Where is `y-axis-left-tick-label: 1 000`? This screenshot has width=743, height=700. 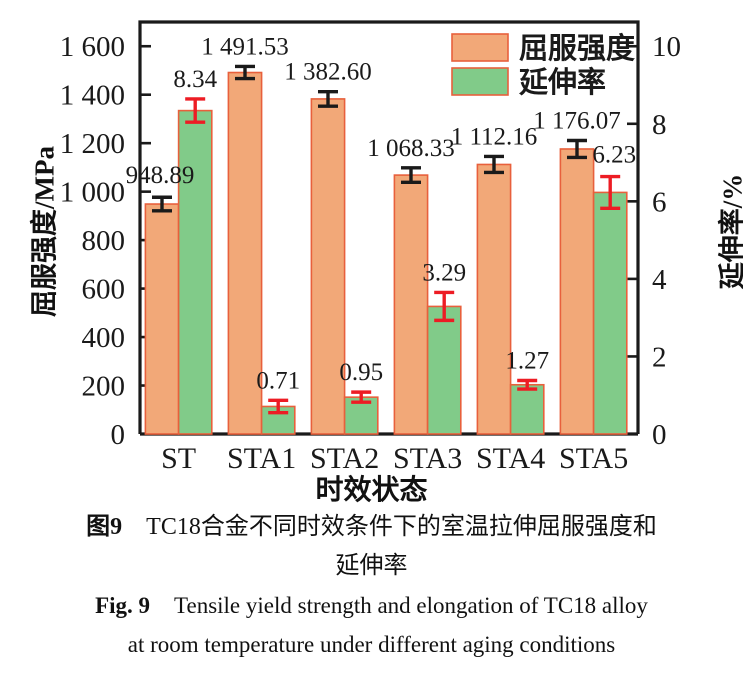
y-axis-left-tick-label: 1 000 is located at coordinates (92, 193).